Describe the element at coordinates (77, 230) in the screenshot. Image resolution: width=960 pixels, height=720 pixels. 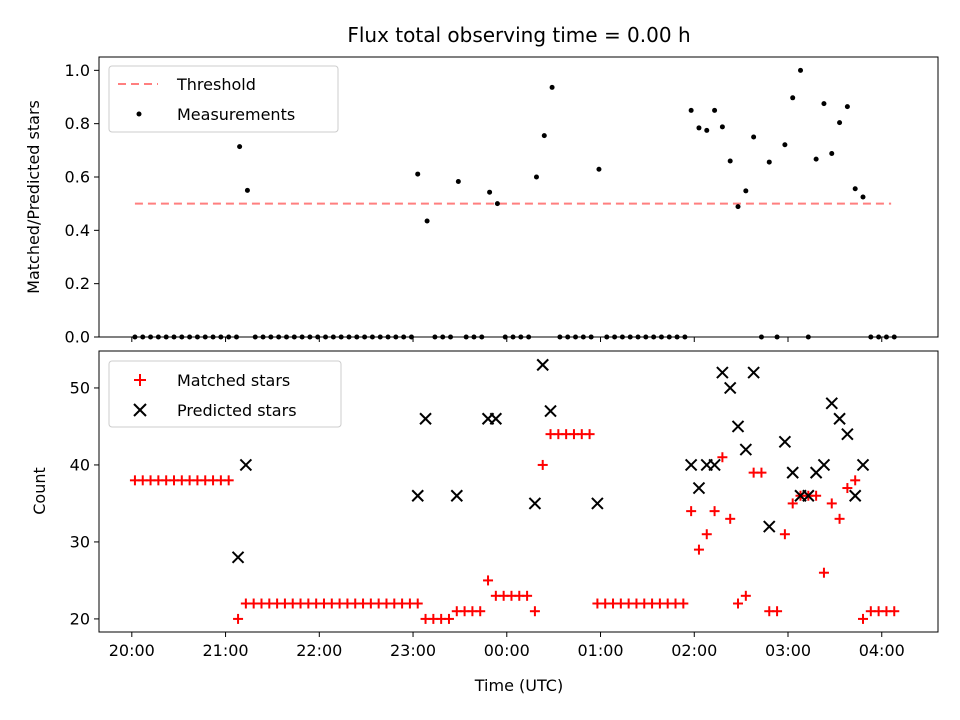
I see `top-y-tick-label: 0.4` at that location.